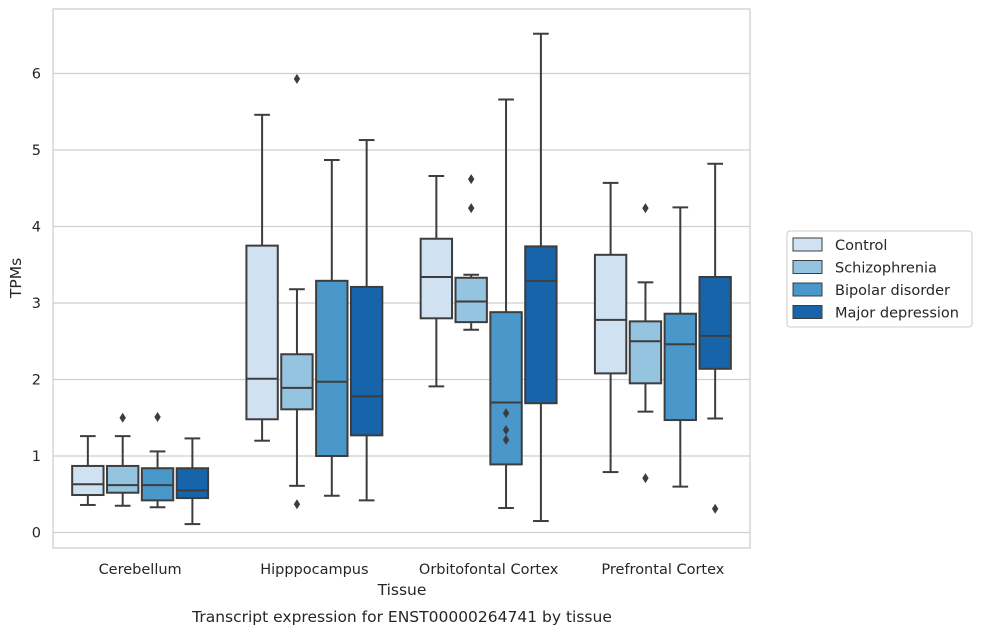 The image size is (983, 634). Describe the element at coordinates (402, 590) in the screenshot. I see `x-axis-label: Tissue` at that location.